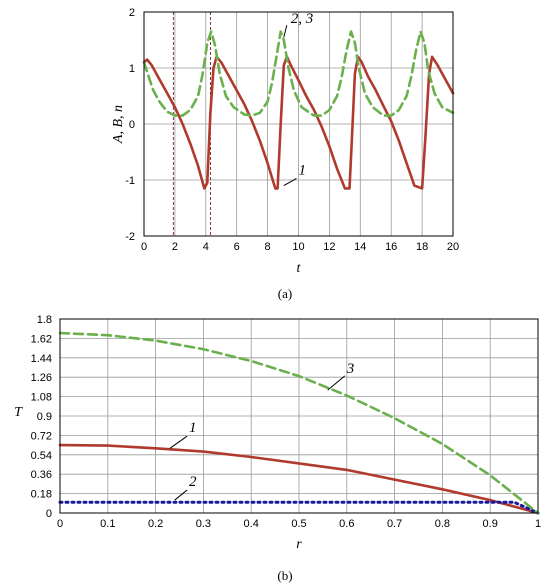  What do you see at coordinates (49, 514) in the screenshot?
I see `b-y-tick-label: 0` at bounding box center [49, 514].